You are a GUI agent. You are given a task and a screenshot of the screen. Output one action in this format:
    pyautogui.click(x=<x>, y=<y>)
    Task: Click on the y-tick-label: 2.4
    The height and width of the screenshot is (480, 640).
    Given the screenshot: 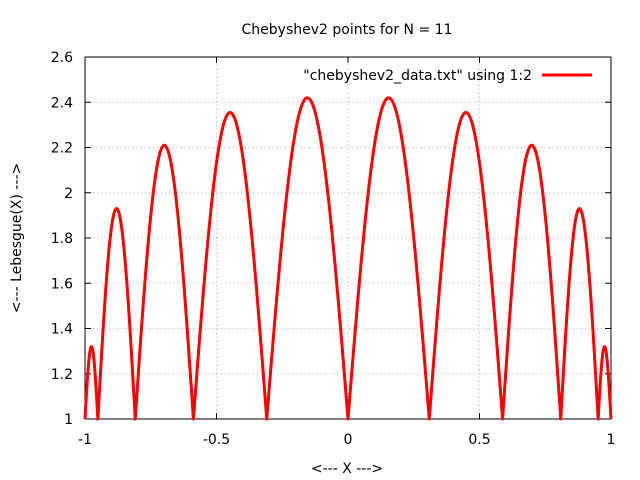 What is the action you would take?
    pyautogui.click(x=62, y=103)
    